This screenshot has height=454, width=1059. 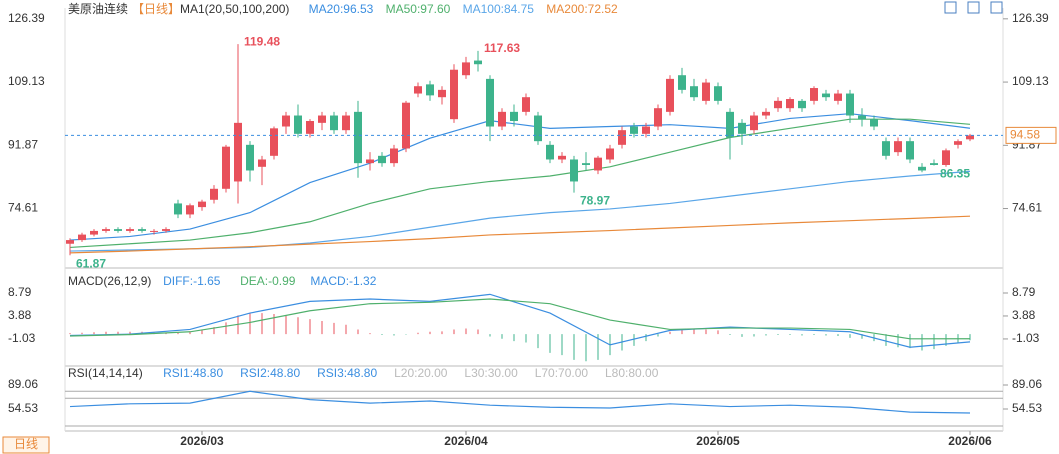 I want to click on y-tick-label: 126.39, so click(x=1030, y=18).